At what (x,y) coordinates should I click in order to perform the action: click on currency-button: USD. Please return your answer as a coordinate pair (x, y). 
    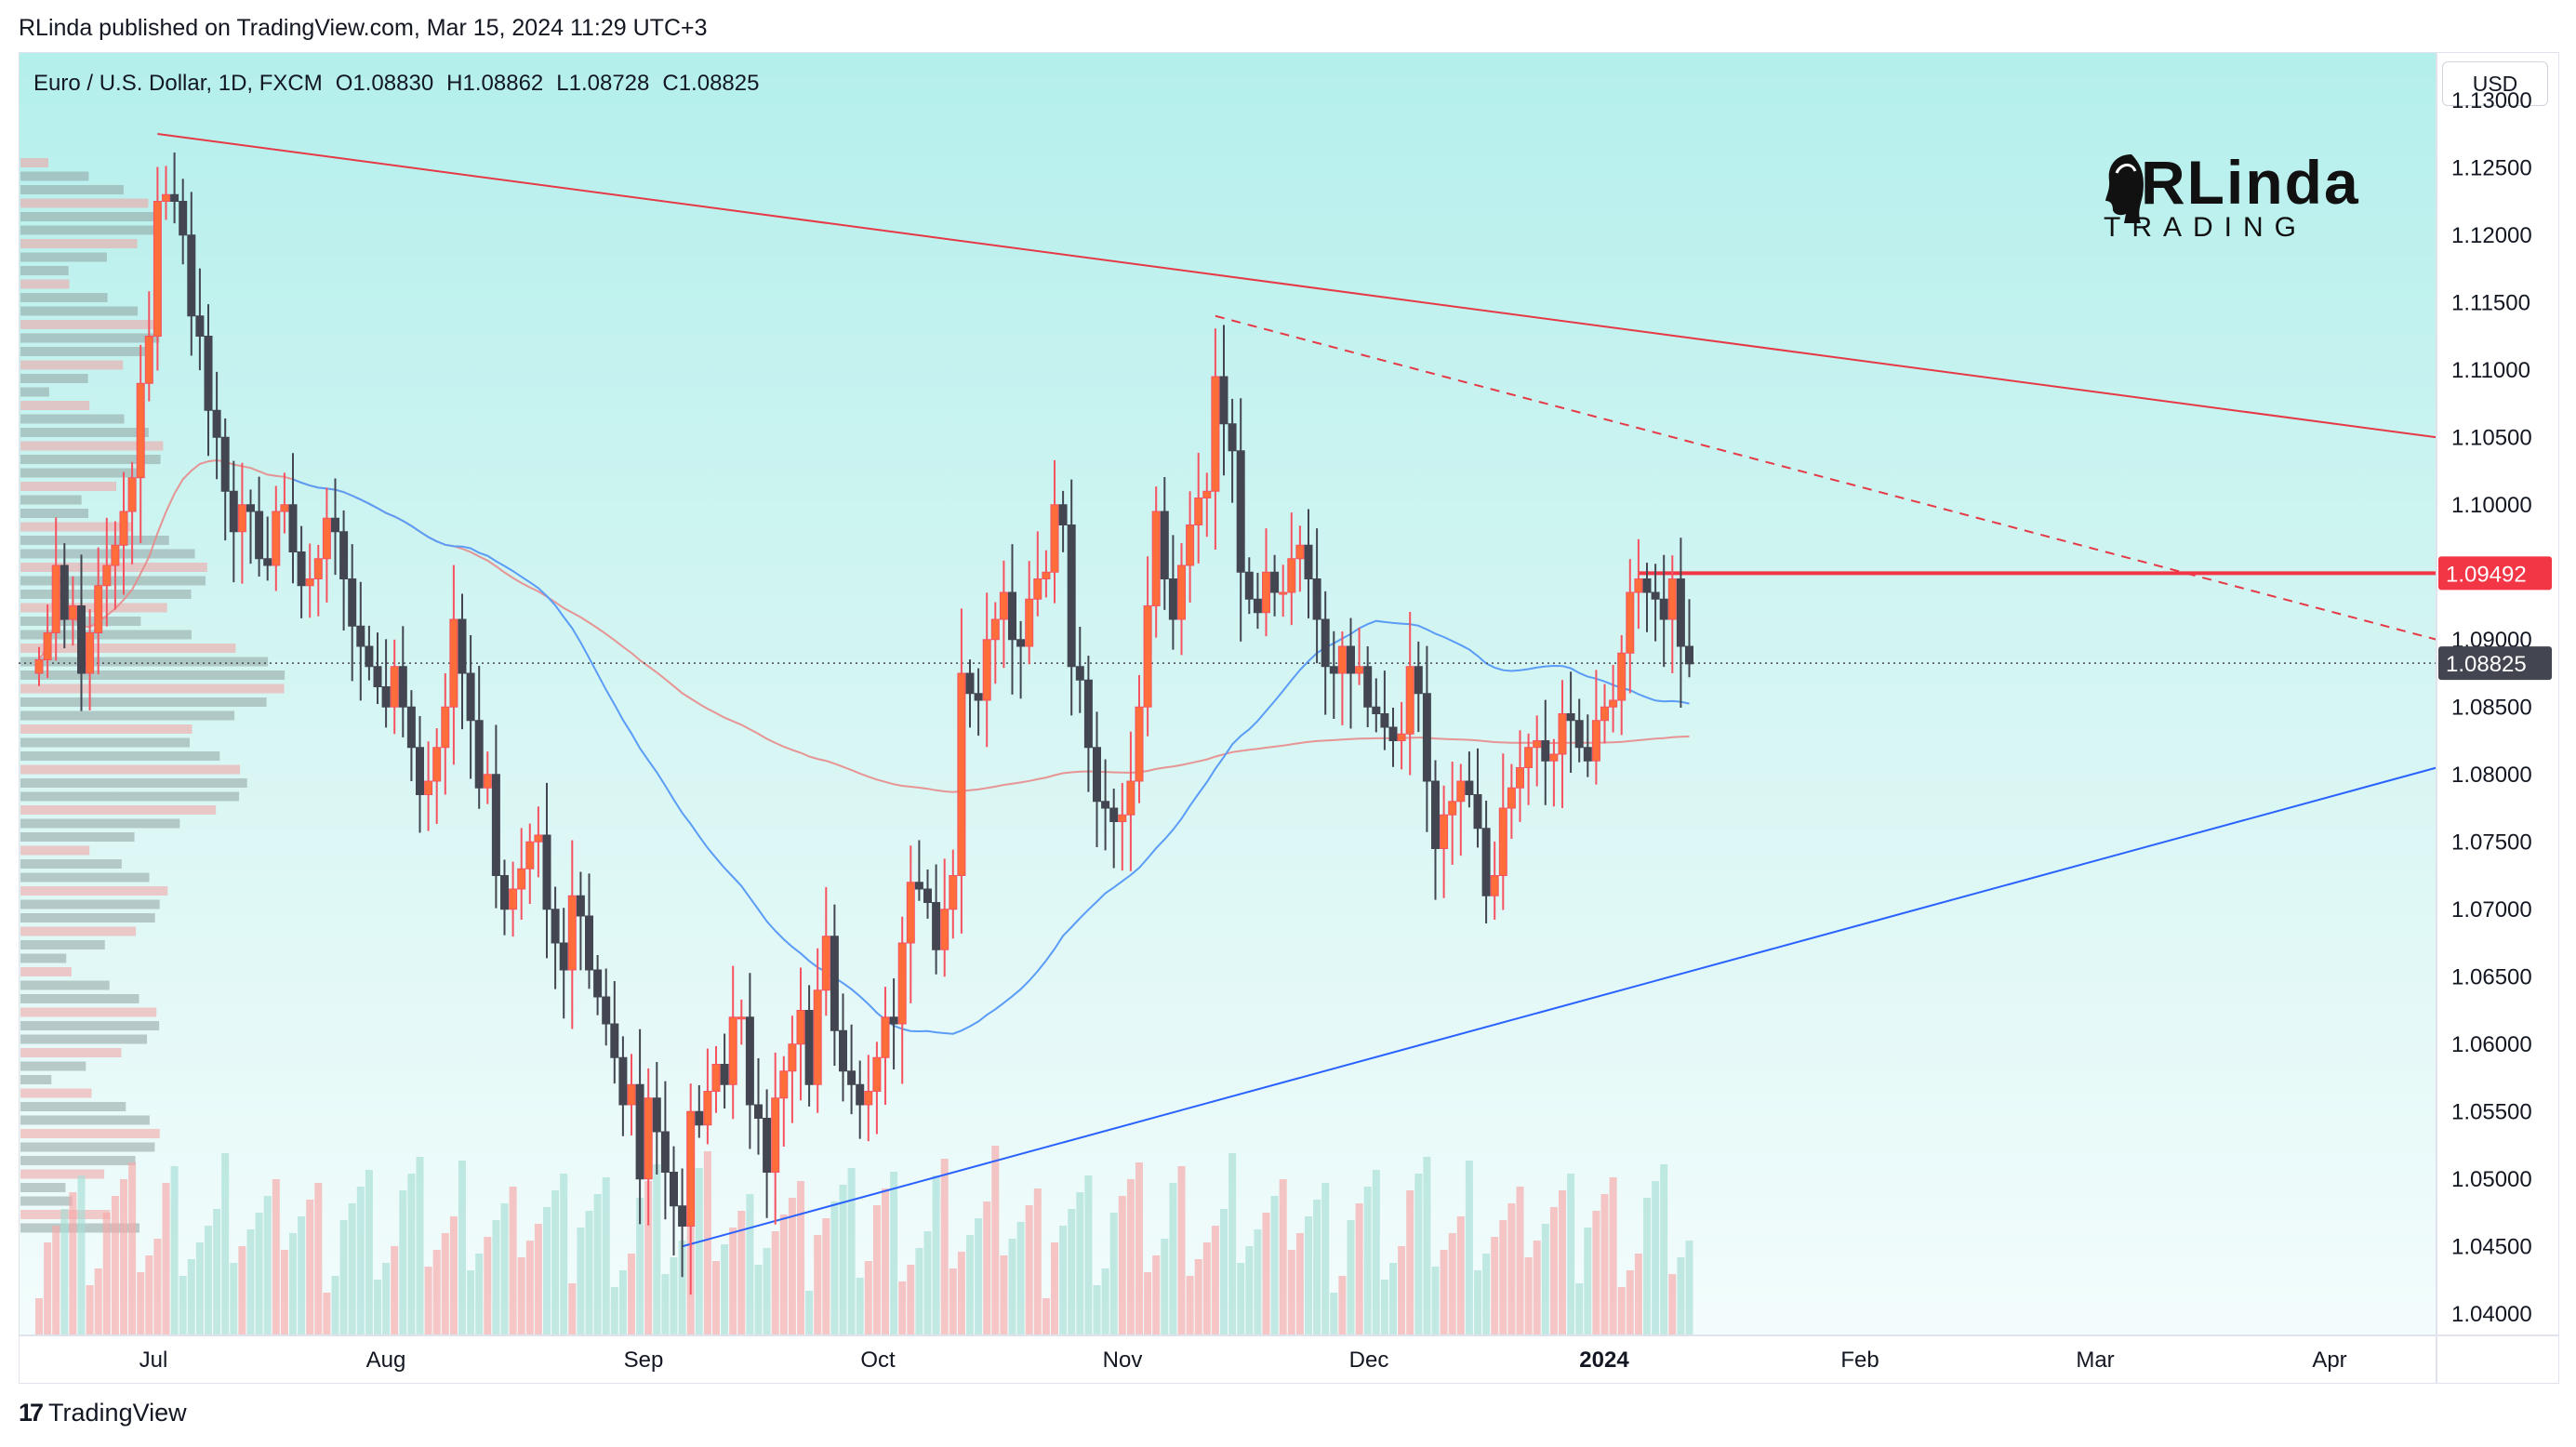
    Looking at the image, I should click on (2495, 83).